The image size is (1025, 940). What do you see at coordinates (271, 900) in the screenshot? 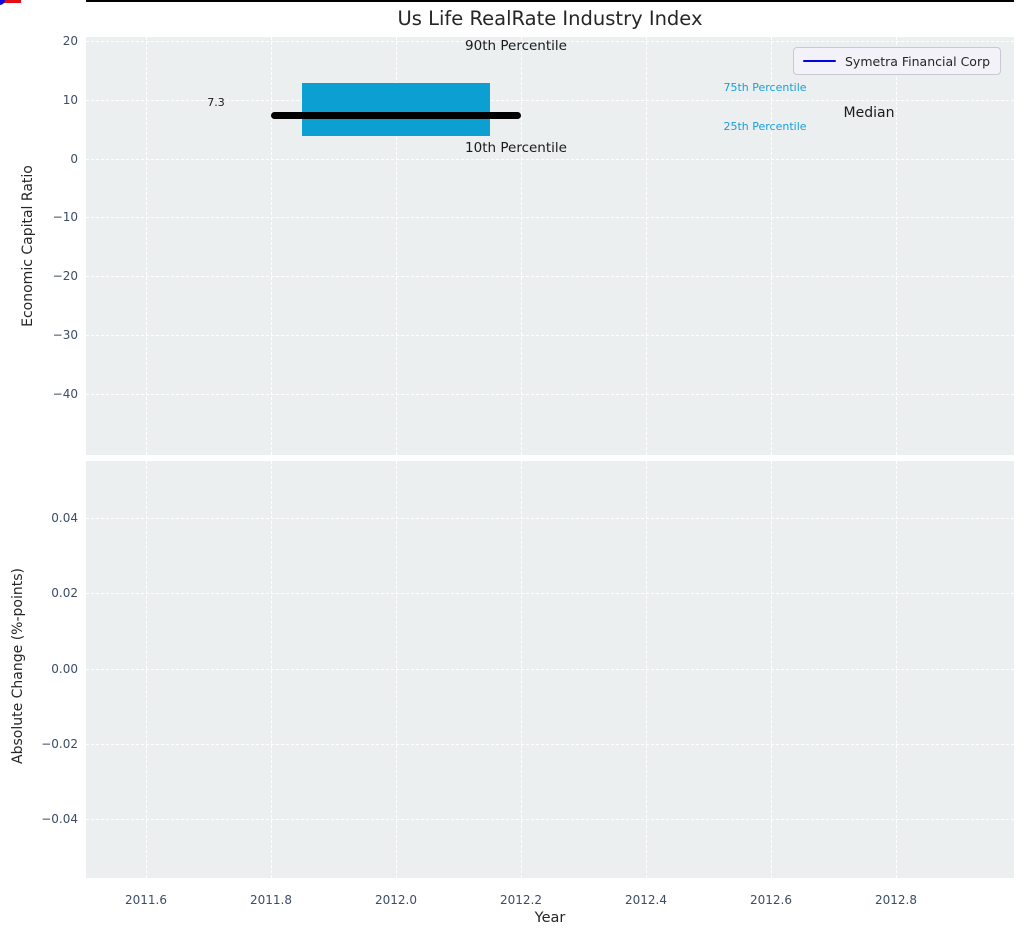
I see `x-tick-label: 2011.8` at bounding box center [271, 900].